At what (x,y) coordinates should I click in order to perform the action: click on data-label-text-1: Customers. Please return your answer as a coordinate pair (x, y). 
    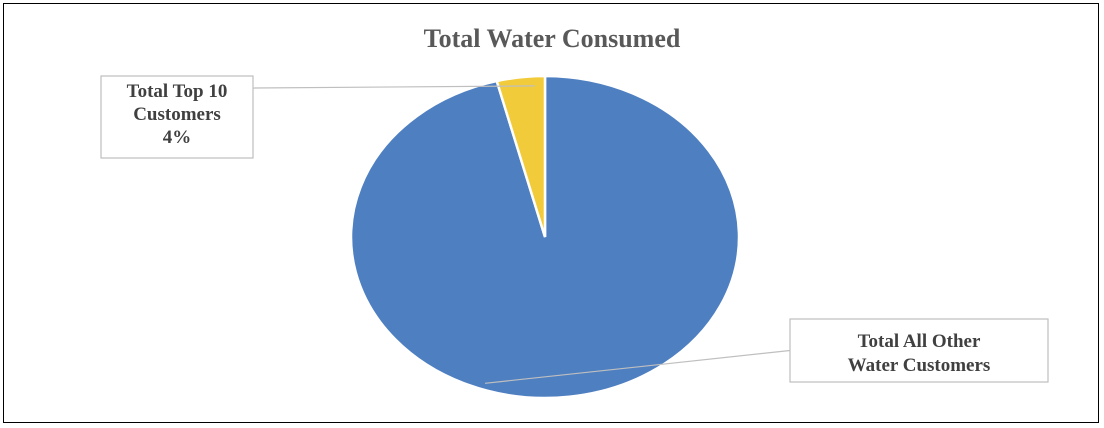
    Looking at the image, I should click on (177, 114).